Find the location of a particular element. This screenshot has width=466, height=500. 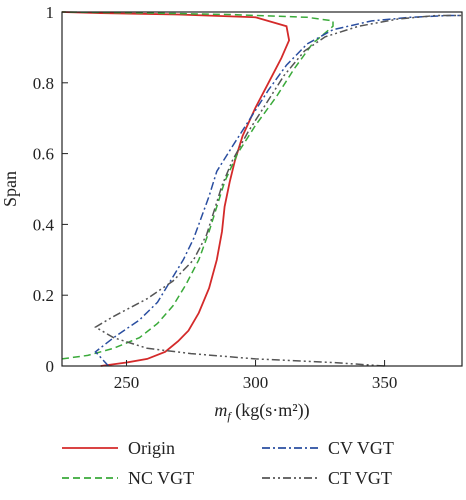

chart-legend: Origin CV VGT NC VGT CT VGT is located at coordinates (262, 466).